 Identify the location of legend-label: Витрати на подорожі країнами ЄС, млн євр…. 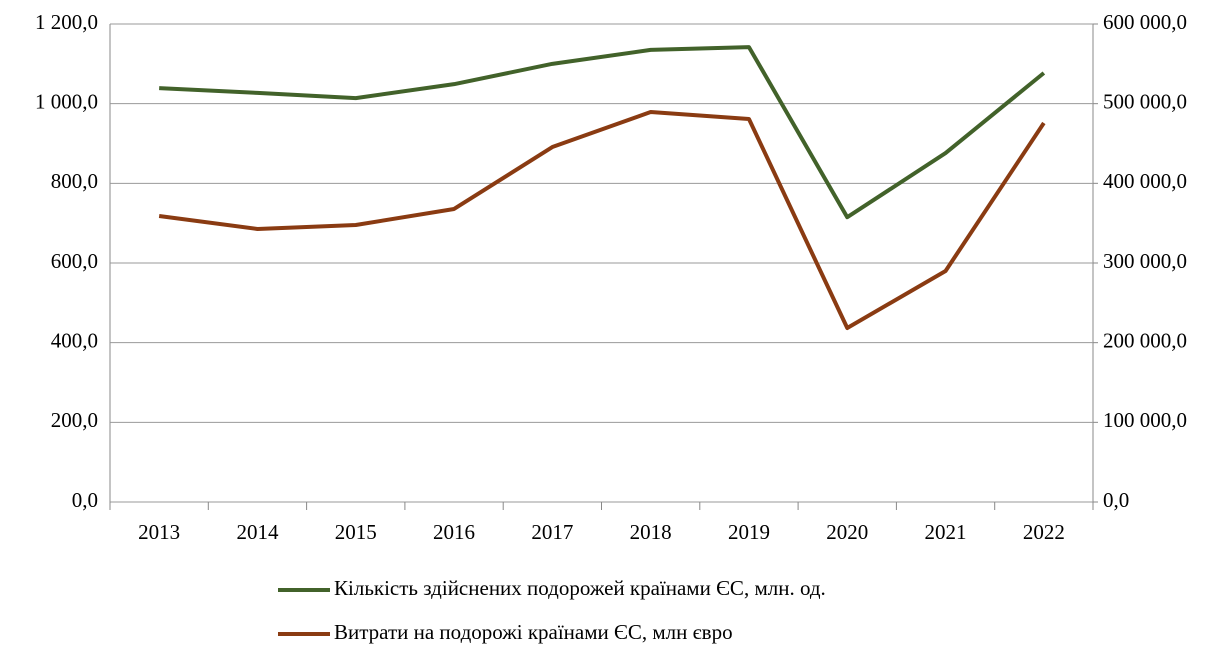
(533, 632).